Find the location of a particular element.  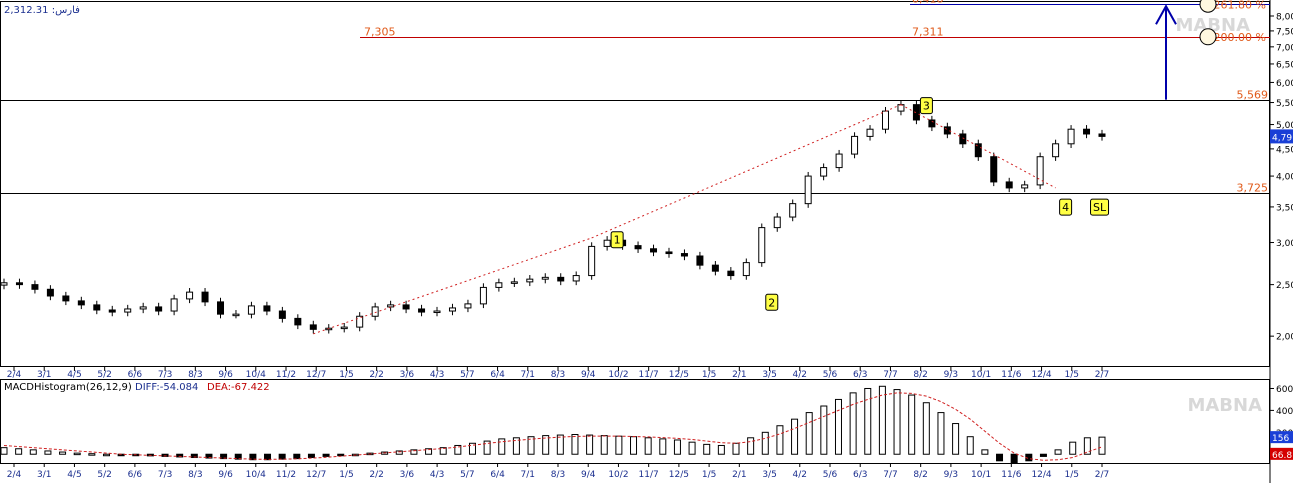

x-axis-label: 11/6 is located at coordinates (1011, 375).